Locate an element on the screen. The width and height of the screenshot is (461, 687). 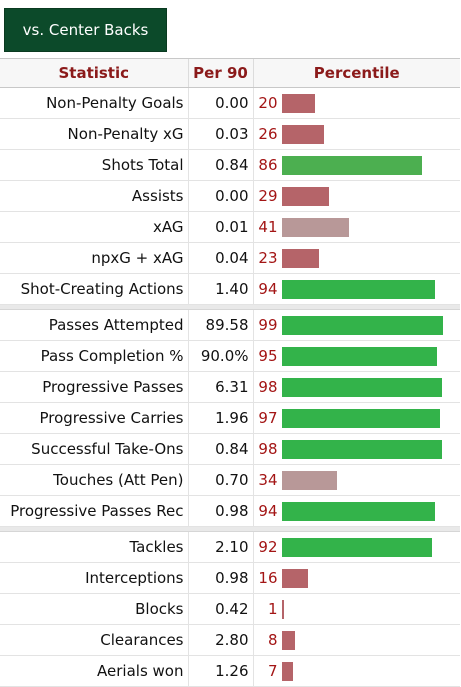
tab-vs-center-backs: vs. Center Backs is located at coordinates (85, 30).